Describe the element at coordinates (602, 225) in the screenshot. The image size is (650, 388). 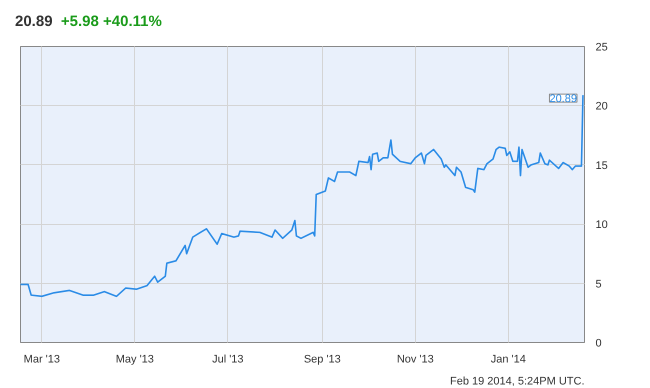
I see `y-tick-label: 10` at that location.